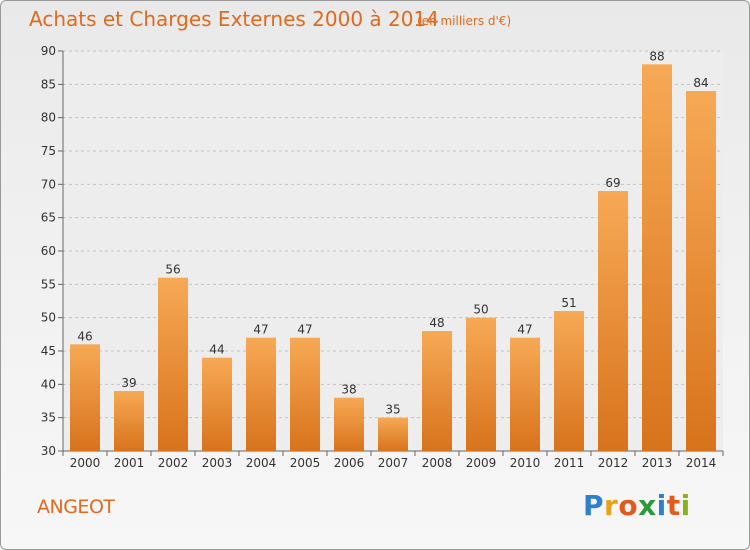 This screenshot has height=550, width=750. What do you see at coordinates (48, 418) in the screenshot?
I see `y-tick-label: 35` at bounding box center [48, 418].